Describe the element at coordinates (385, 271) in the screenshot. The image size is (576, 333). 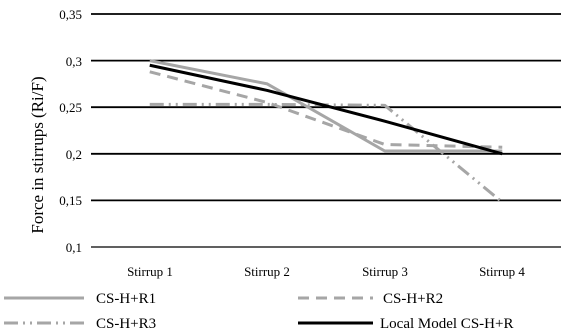
I see `x-tick-label: Stirrup 3` at that location.